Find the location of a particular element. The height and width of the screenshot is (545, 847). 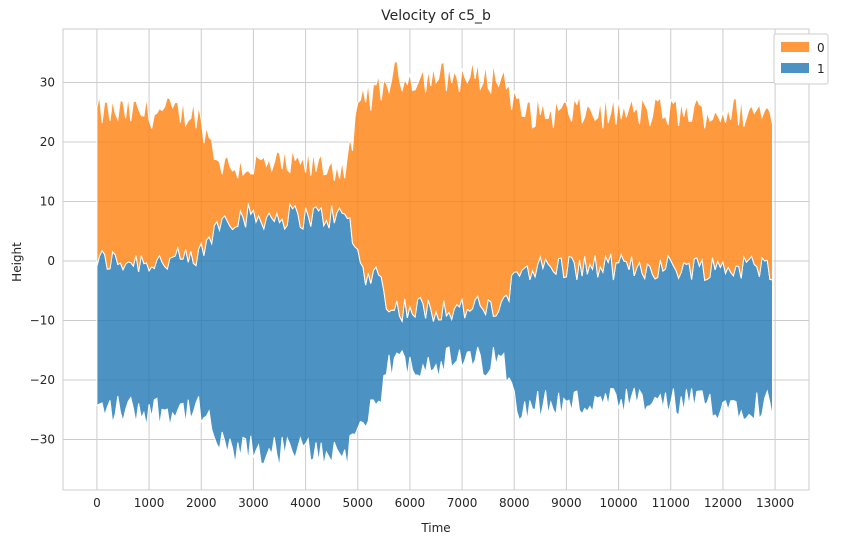

y-tick-label: 0 is located at coordinates (51, 261).